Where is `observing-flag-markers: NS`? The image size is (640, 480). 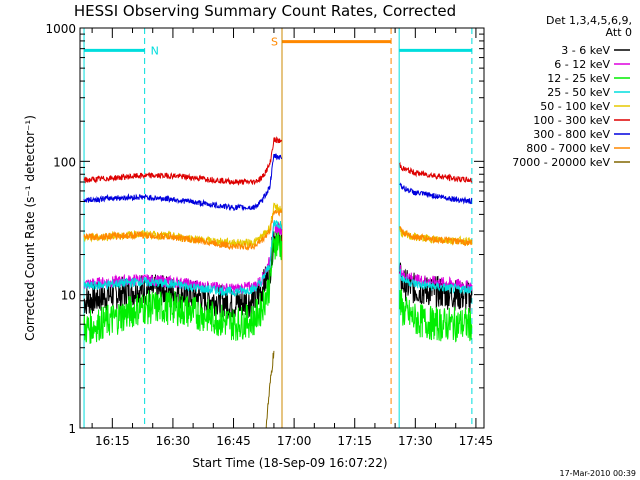
observing-flag-markers: NS is located at coordinates (278, 46).